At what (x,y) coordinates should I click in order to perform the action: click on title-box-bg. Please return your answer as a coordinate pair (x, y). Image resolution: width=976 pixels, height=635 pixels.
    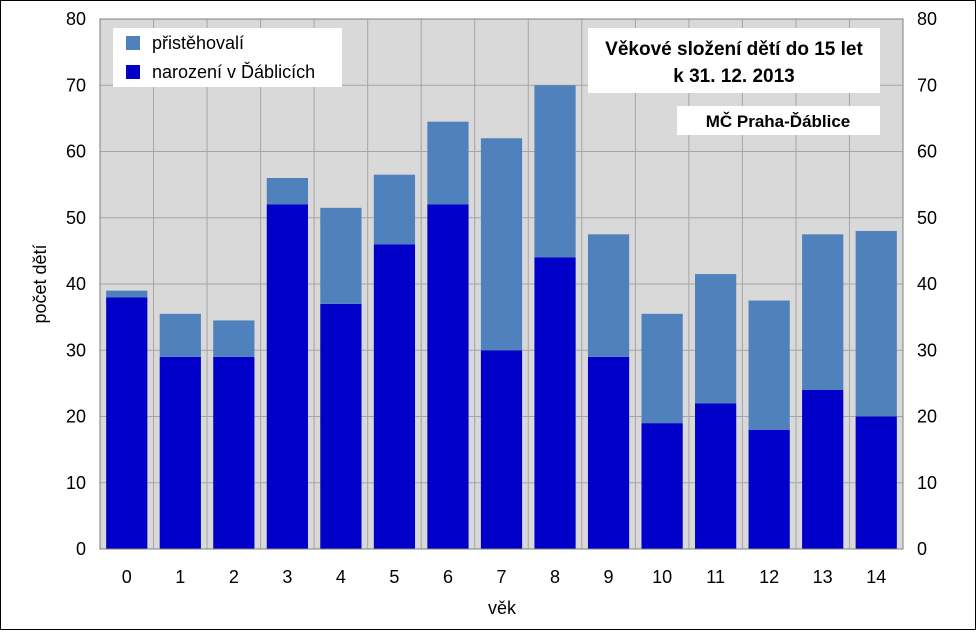
    Looking at the image, I should click on (734, 60).